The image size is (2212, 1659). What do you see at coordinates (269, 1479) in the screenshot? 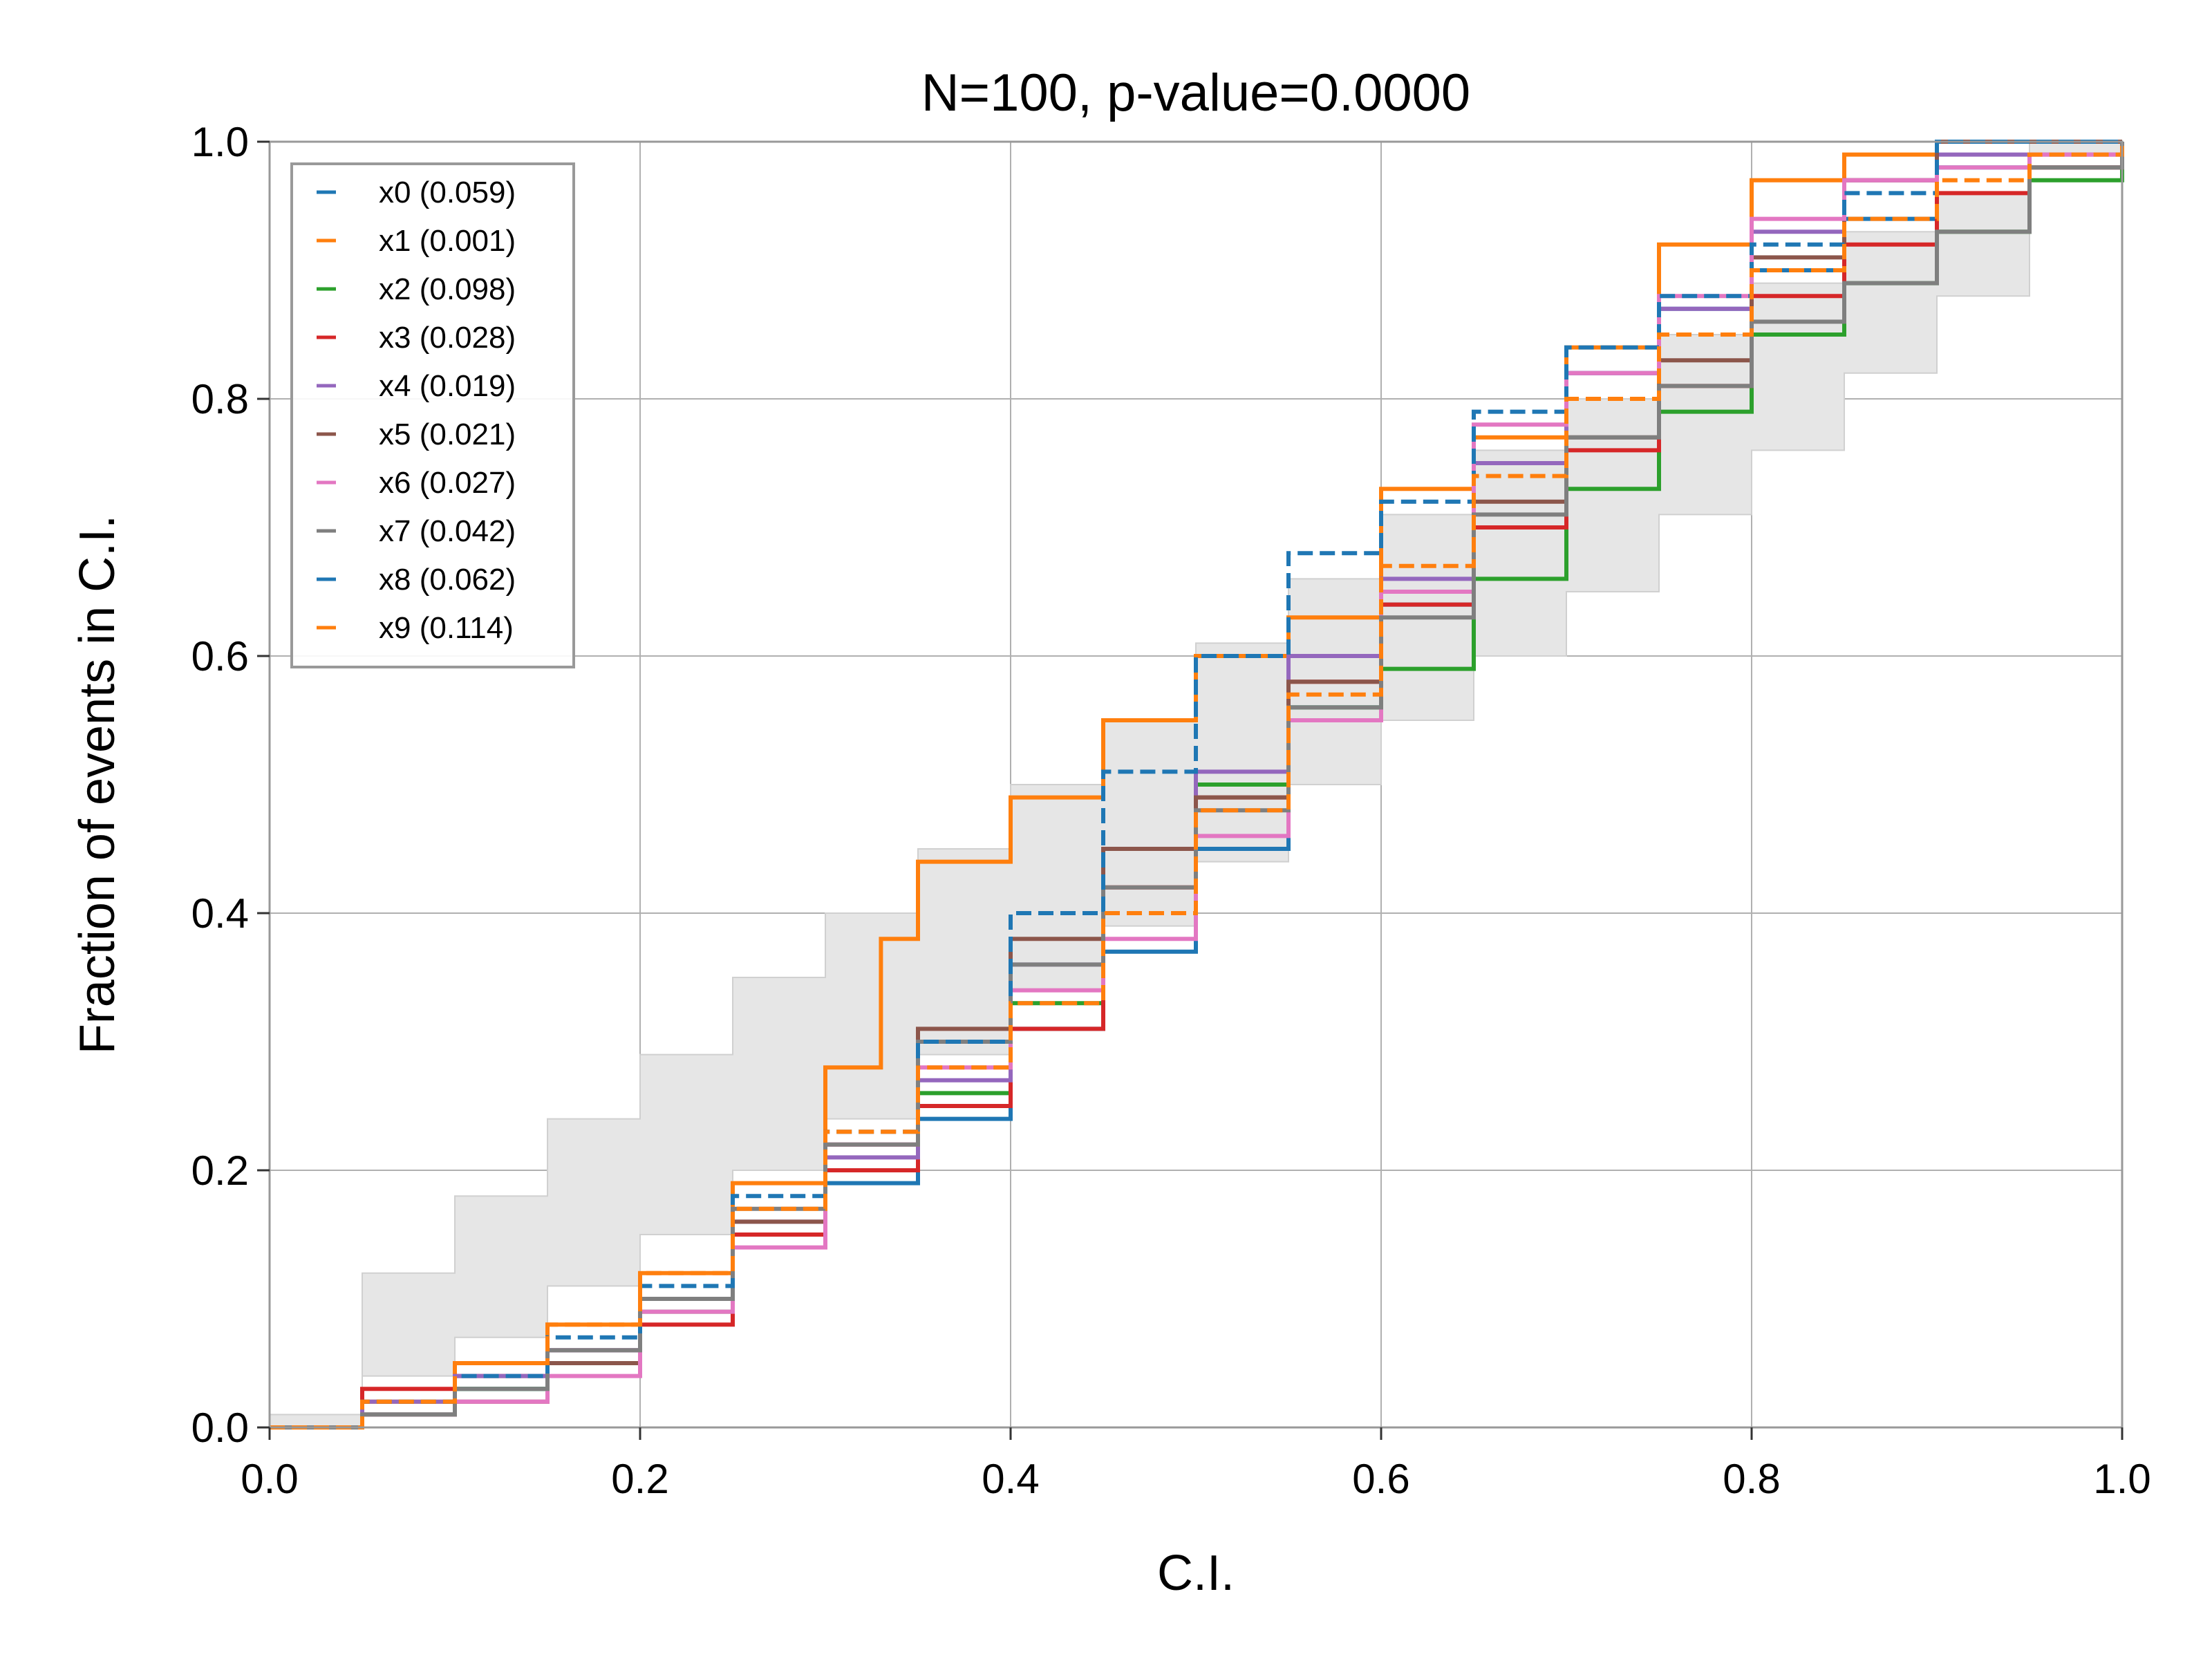
I see `x-tick-label-0: 0.0` at bounding box center [269, 1479].